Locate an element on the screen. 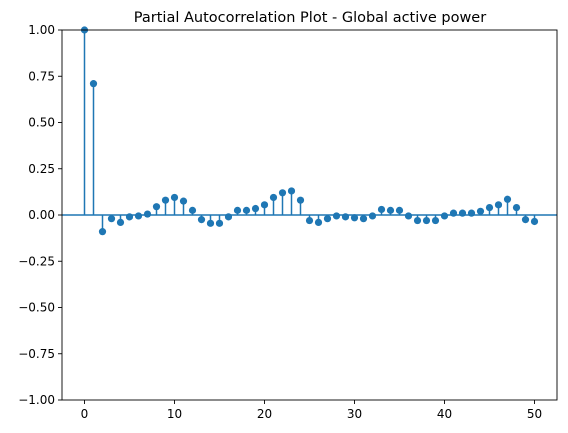 The width and height of the screenshot is (568, 433). x-tick-label: 50 is located at coordinates (534, 414).